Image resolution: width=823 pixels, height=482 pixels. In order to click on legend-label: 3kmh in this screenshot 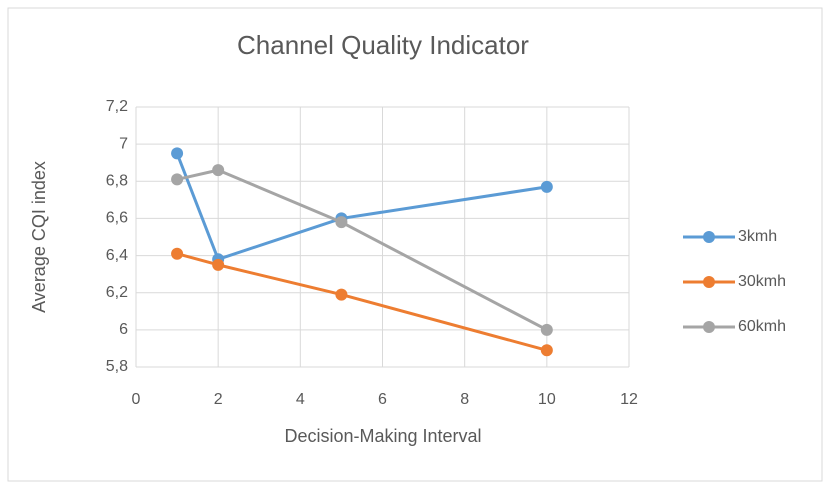, I will do `click(757, 236)`.